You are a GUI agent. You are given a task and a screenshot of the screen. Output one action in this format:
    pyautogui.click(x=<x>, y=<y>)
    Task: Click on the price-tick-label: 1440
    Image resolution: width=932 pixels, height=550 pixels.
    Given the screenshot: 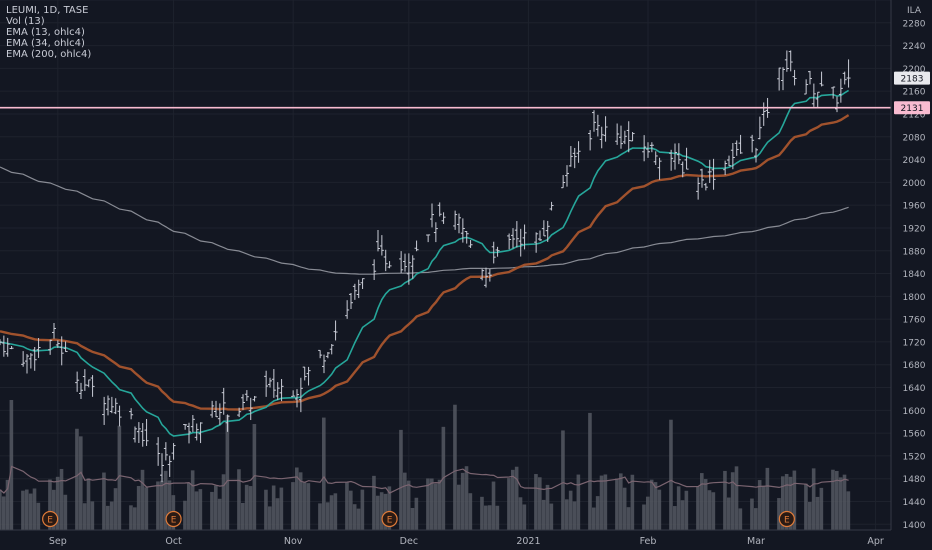 What is the action you would take?
    pyautogui.click(x=914, y=503)
    